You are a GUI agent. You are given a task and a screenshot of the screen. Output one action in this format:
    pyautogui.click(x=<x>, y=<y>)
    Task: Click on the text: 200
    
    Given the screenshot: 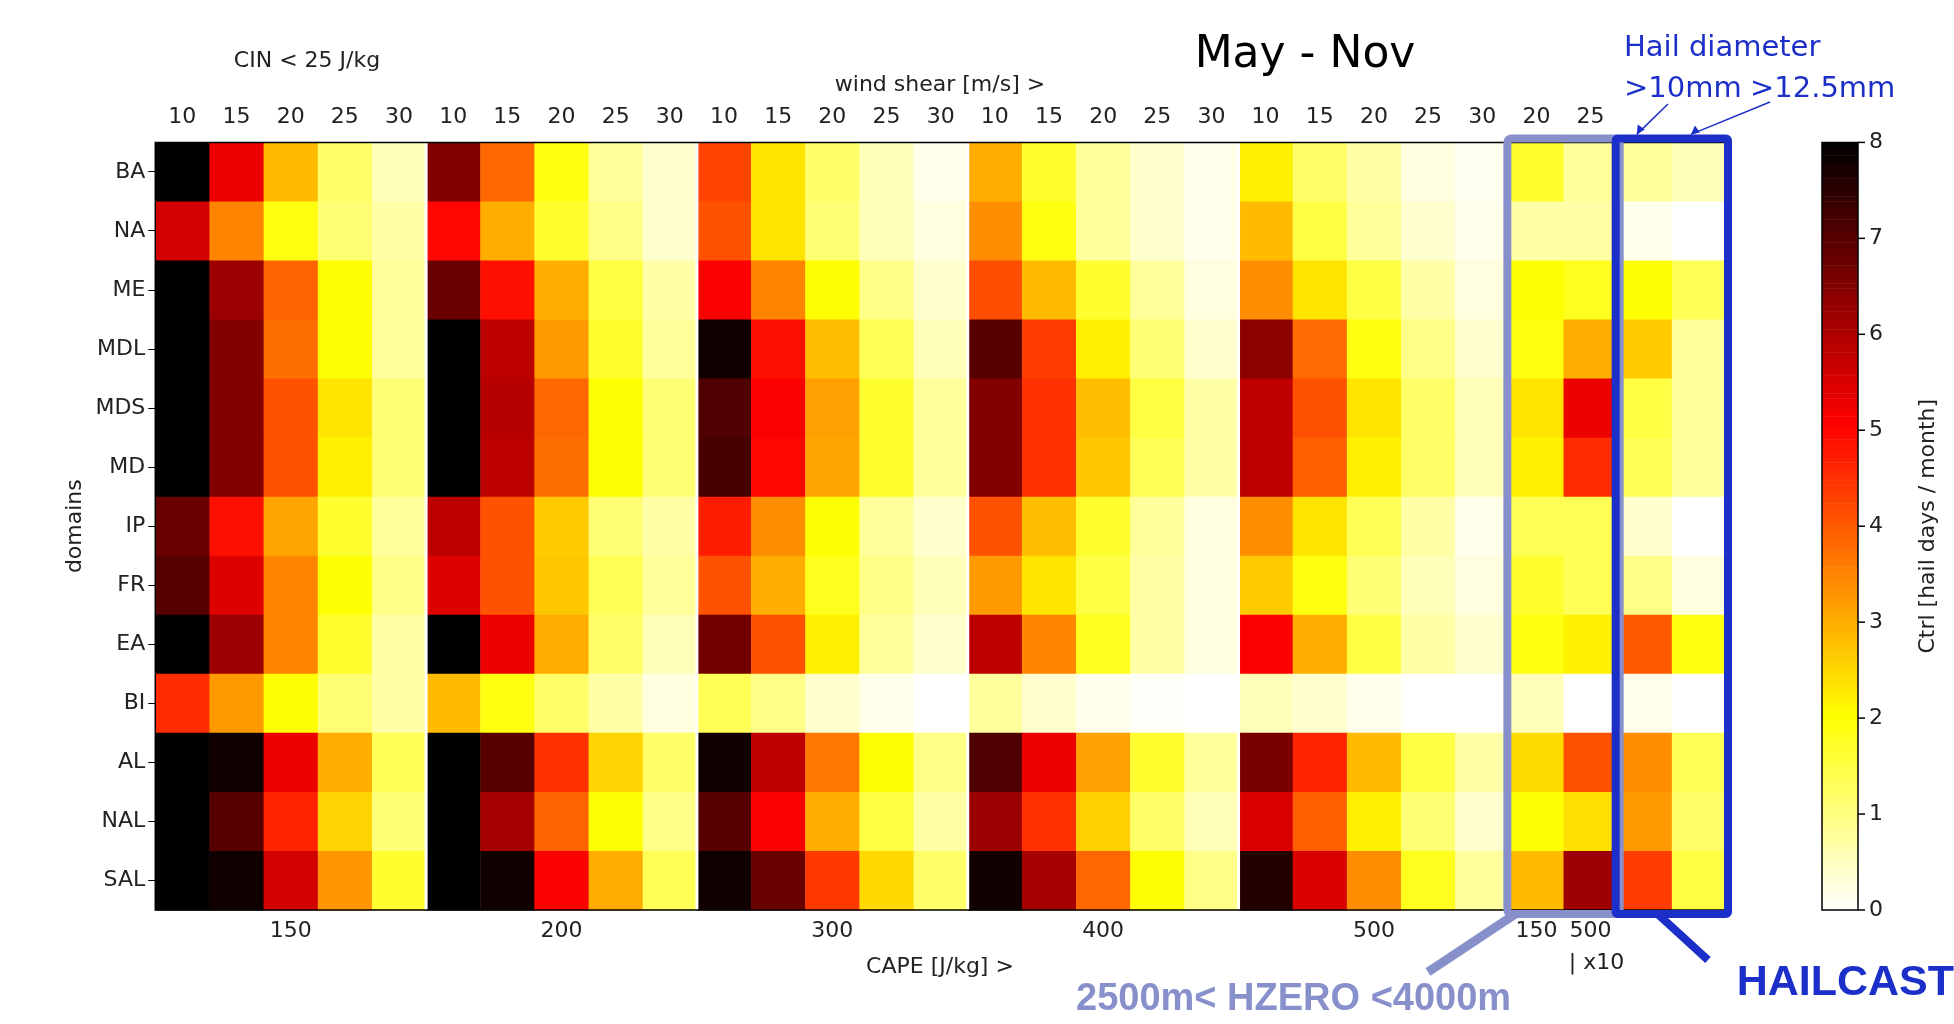 What is the action you would take?
    pyautogui.click(x=561, y=930)
    